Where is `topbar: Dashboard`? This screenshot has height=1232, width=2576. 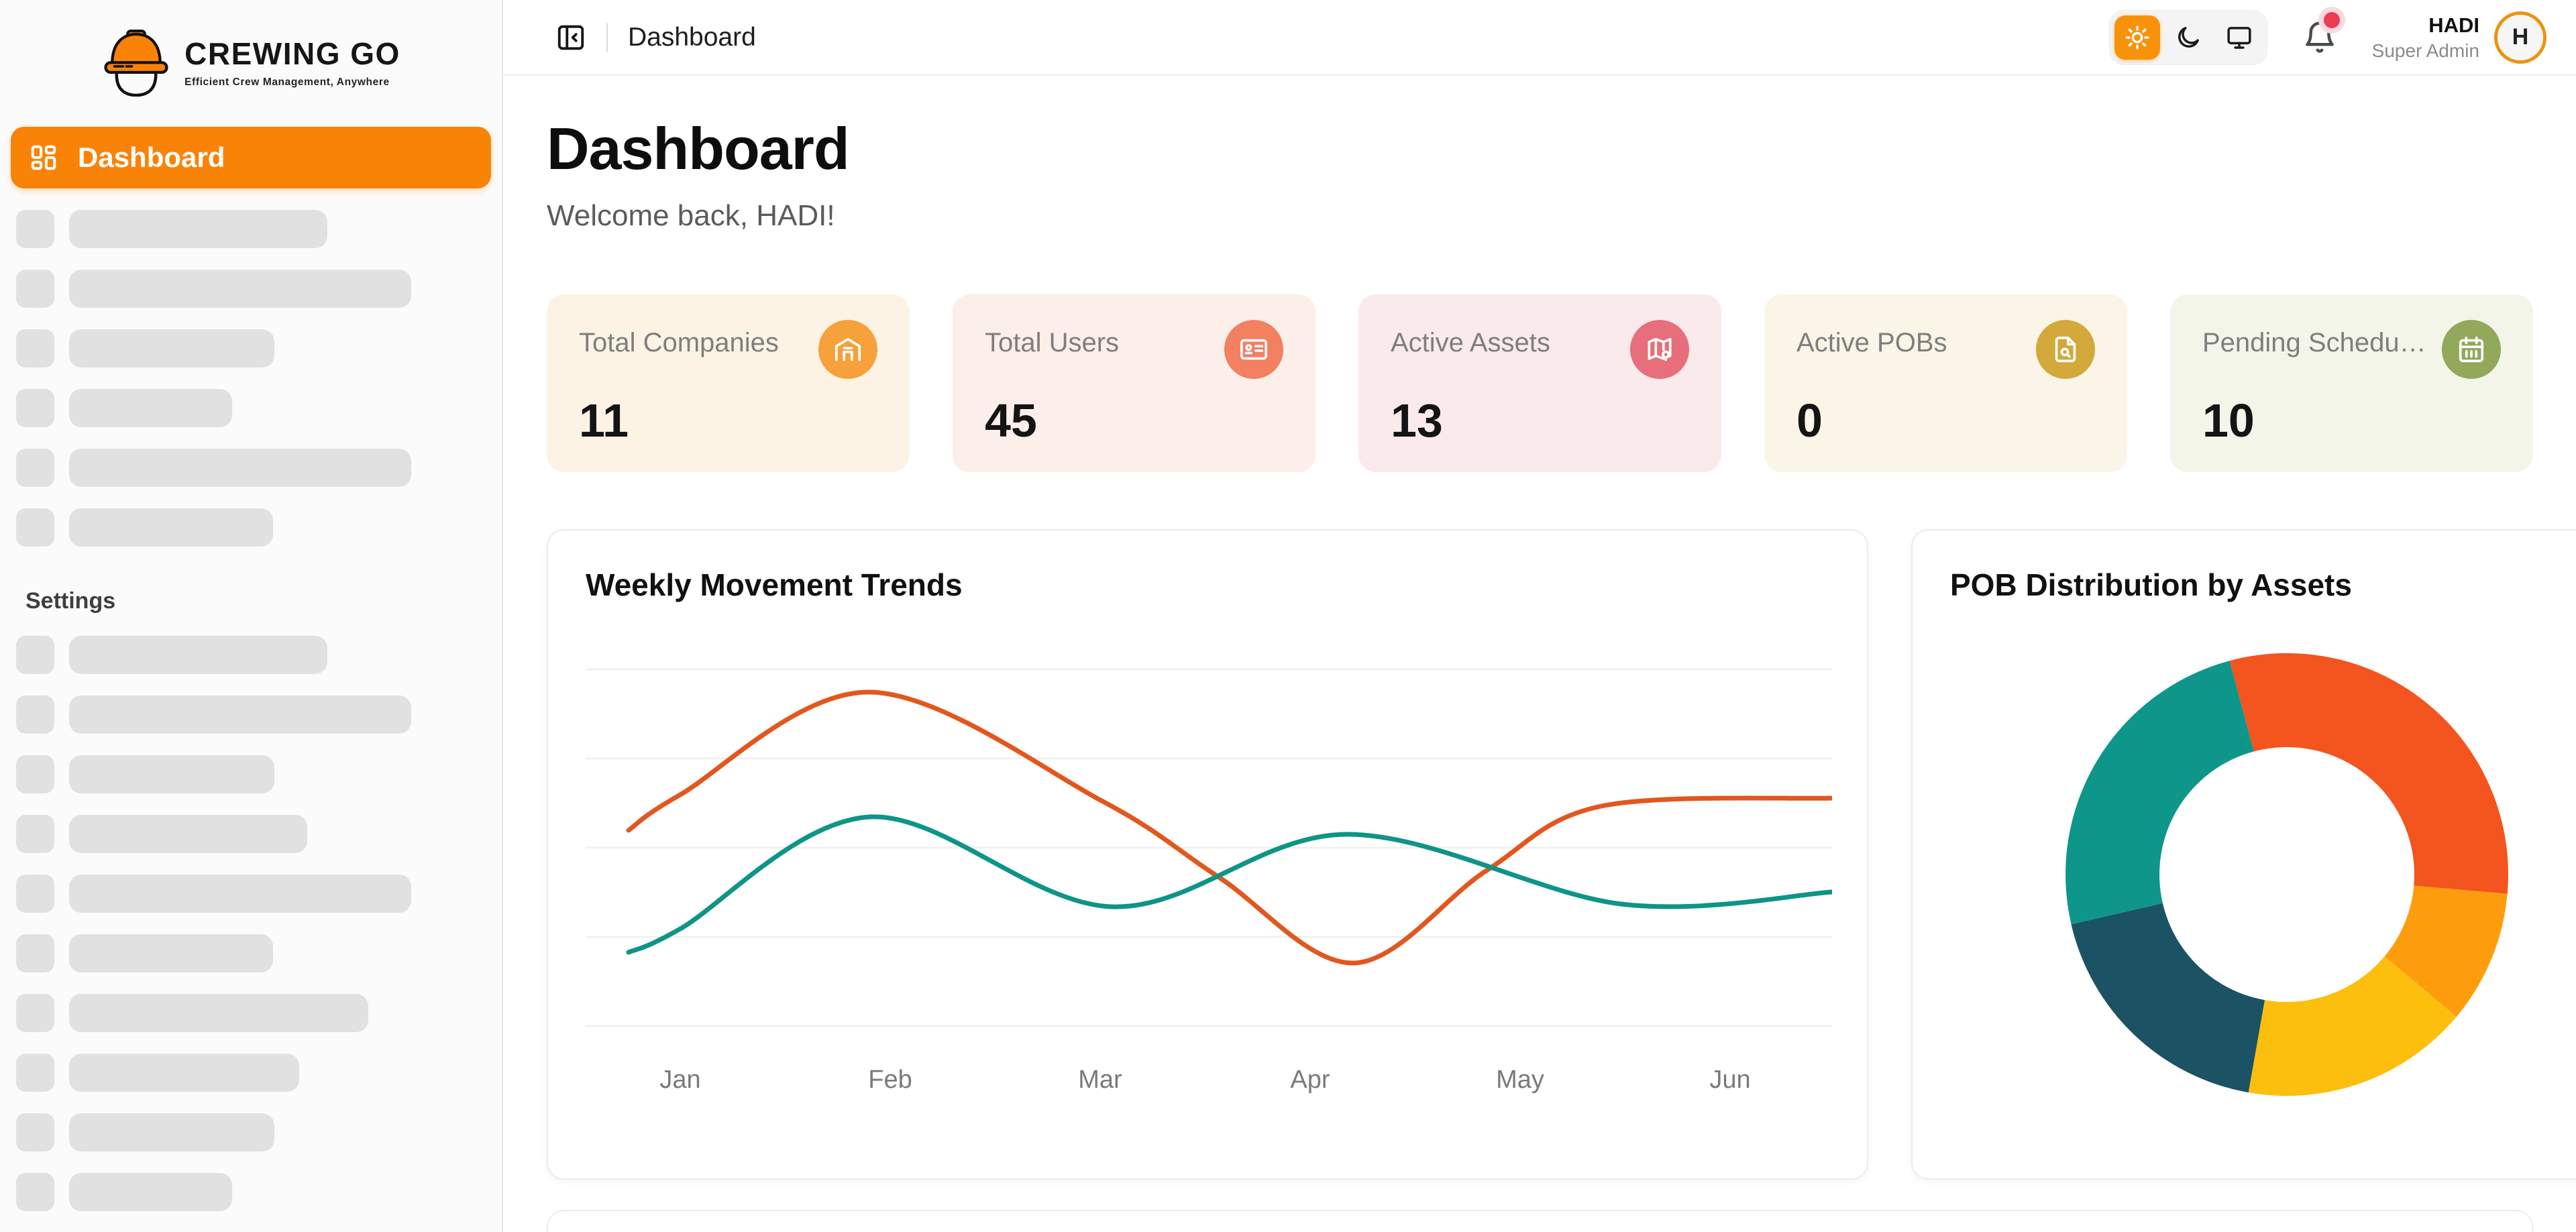
topbar: Dashboard is located at coordinates (1539, 38).